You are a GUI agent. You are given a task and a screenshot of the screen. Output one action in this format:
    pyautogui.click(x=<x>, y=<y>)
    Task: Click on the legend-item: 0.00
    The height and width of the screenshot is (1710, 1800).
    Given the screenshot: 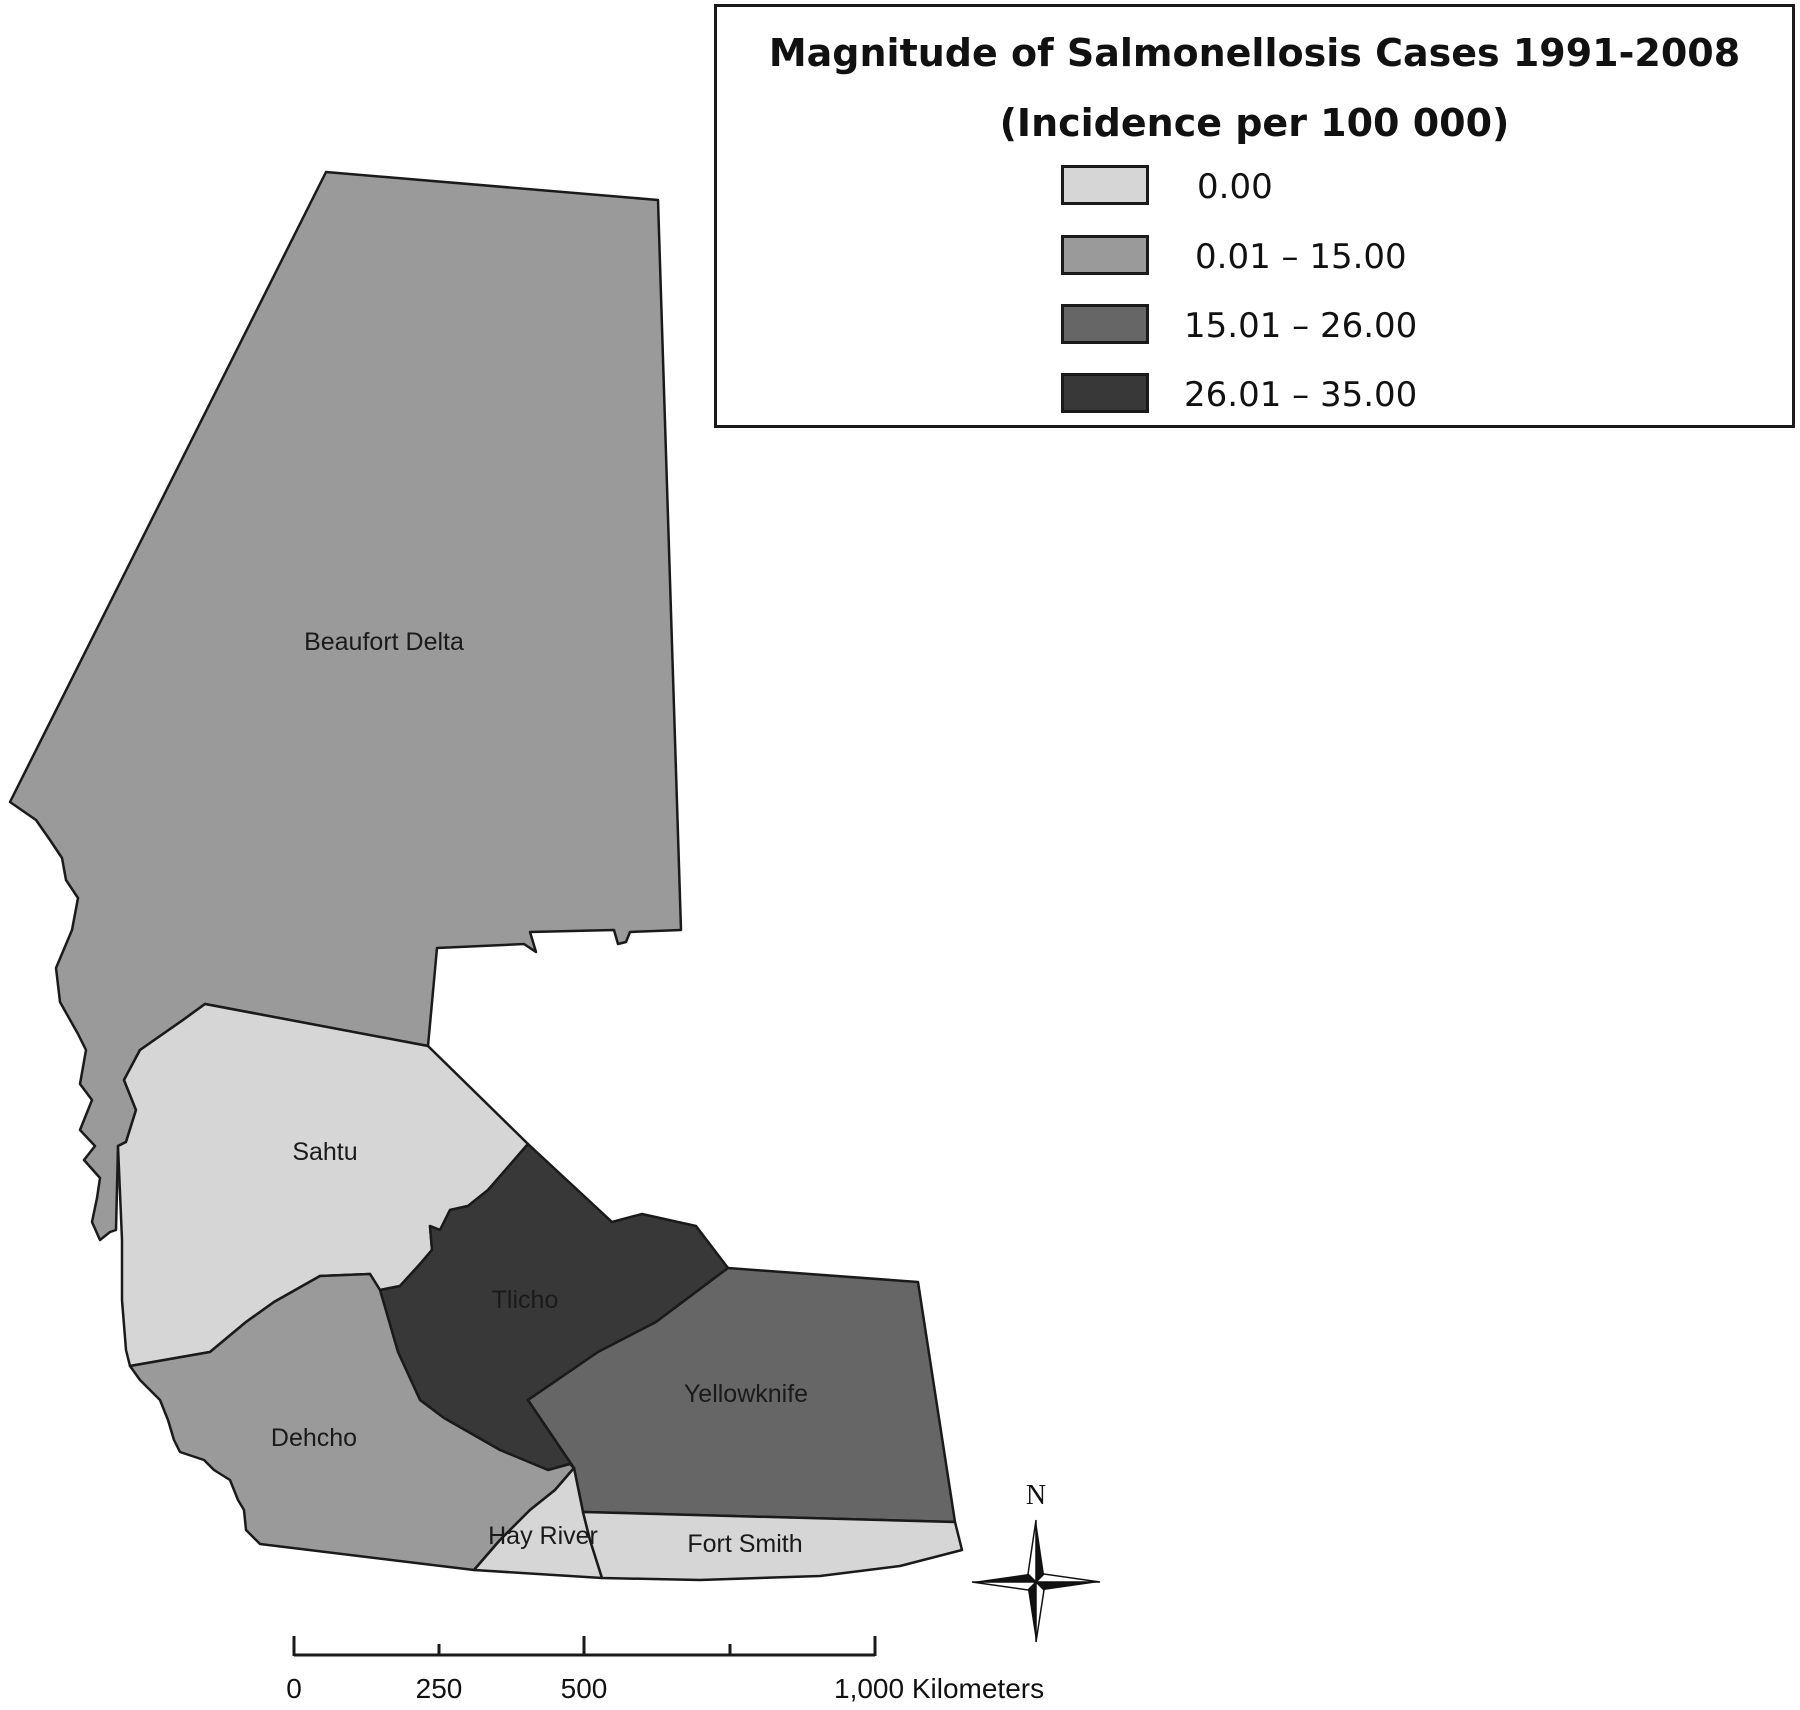 What is the action you would take?
    pyautogui.click(x=1361, y=188)
    